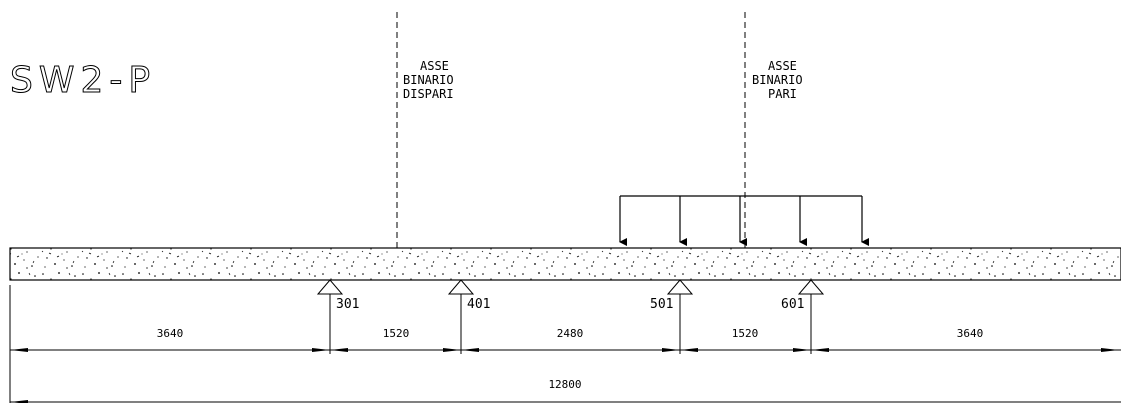 This screenshot has width=1121, height=403. What do you see at coordinates (565, 264) in the screenshot?
I see `concrete-slab` at bounding box center [565, 264].